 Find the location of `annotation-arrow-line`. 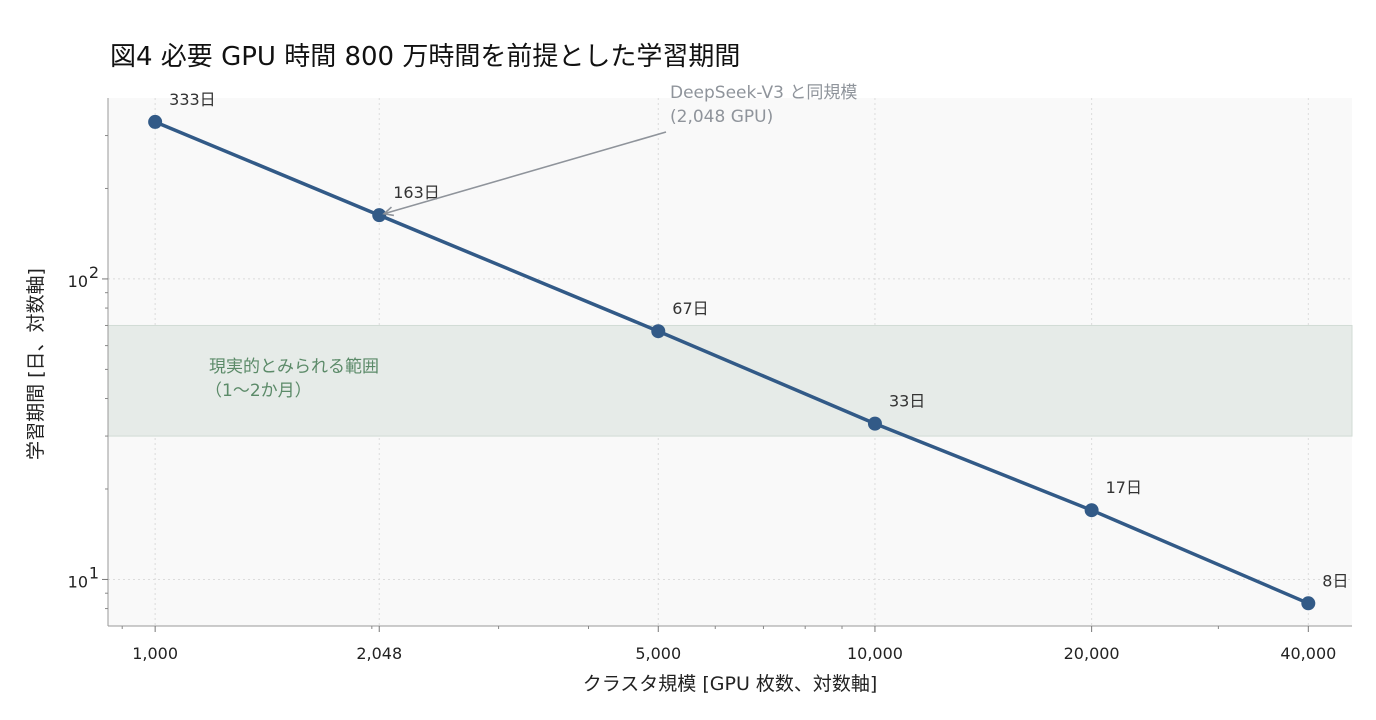

annotation-arrow-line is located at coordinates (525, 173).